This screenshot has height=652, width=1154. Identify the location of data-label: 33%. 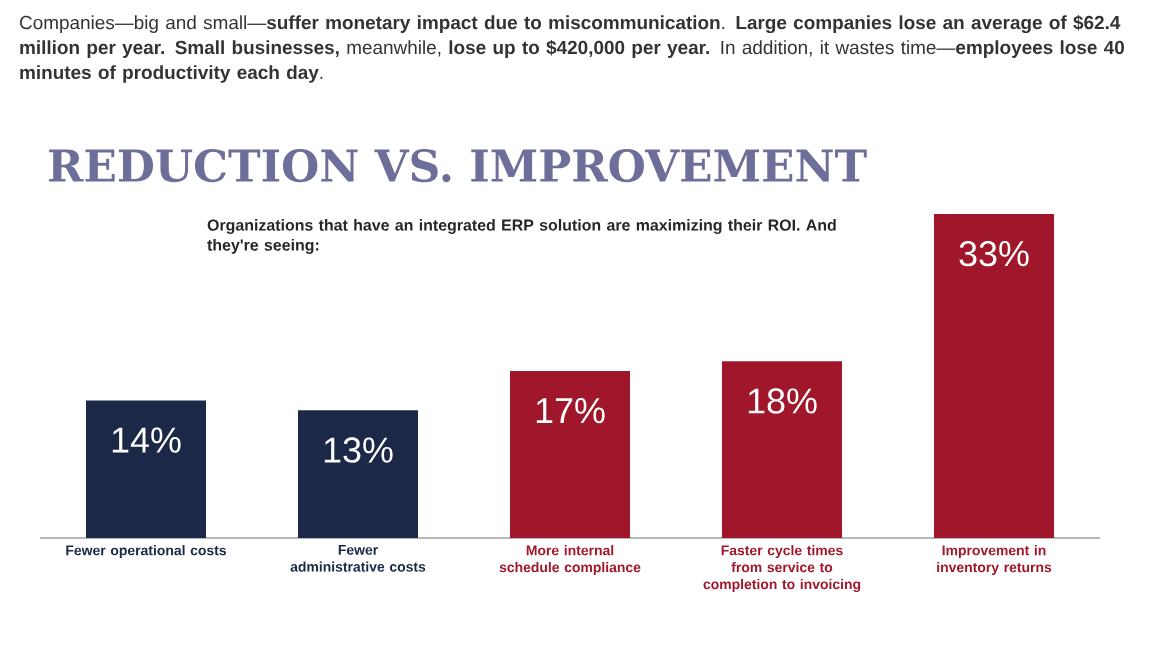
(994, 253).